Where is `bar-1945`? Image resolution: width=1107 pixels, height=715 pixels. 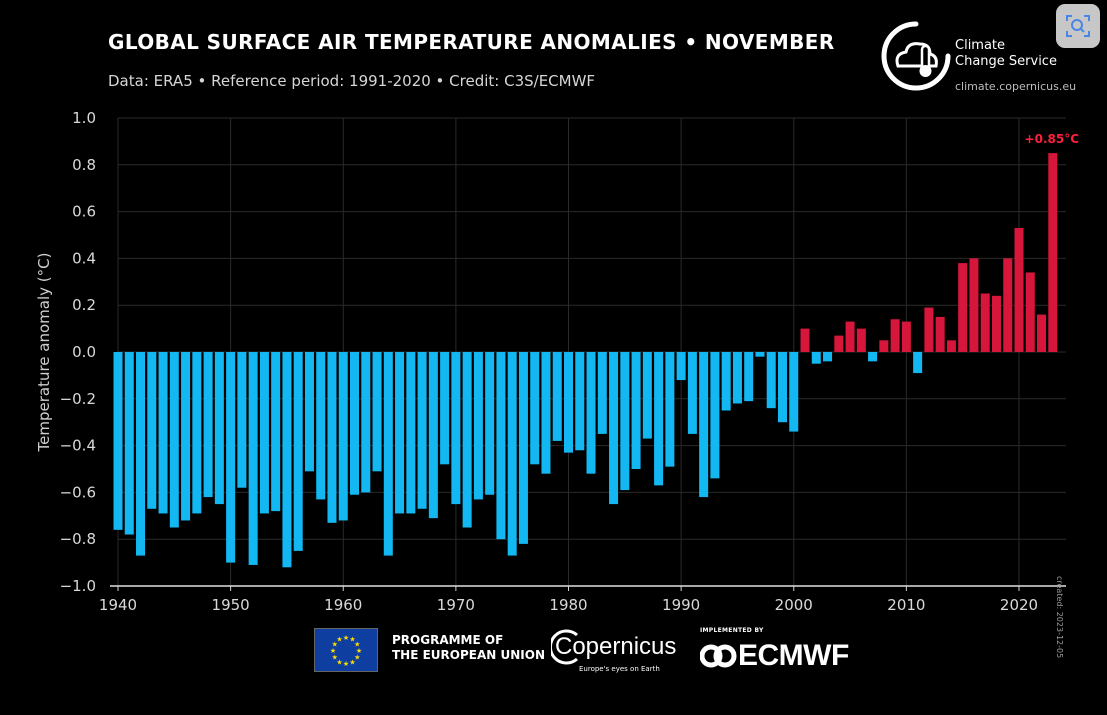
bar-1945 is located at coordinates (174, 440).